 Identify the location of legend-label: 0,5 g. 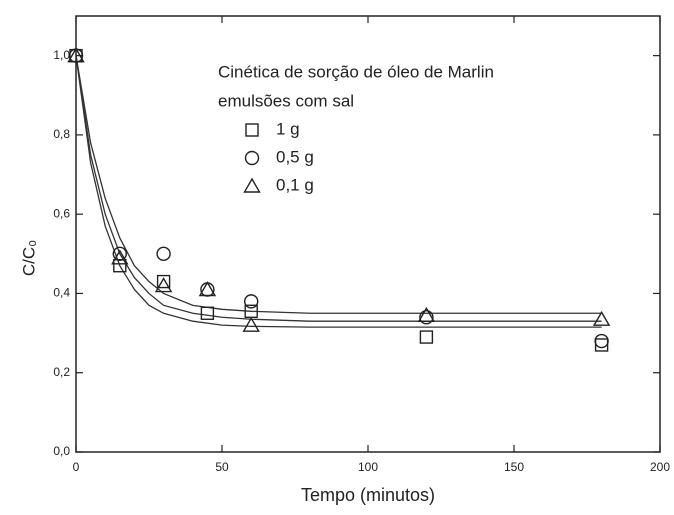
(295, 156).